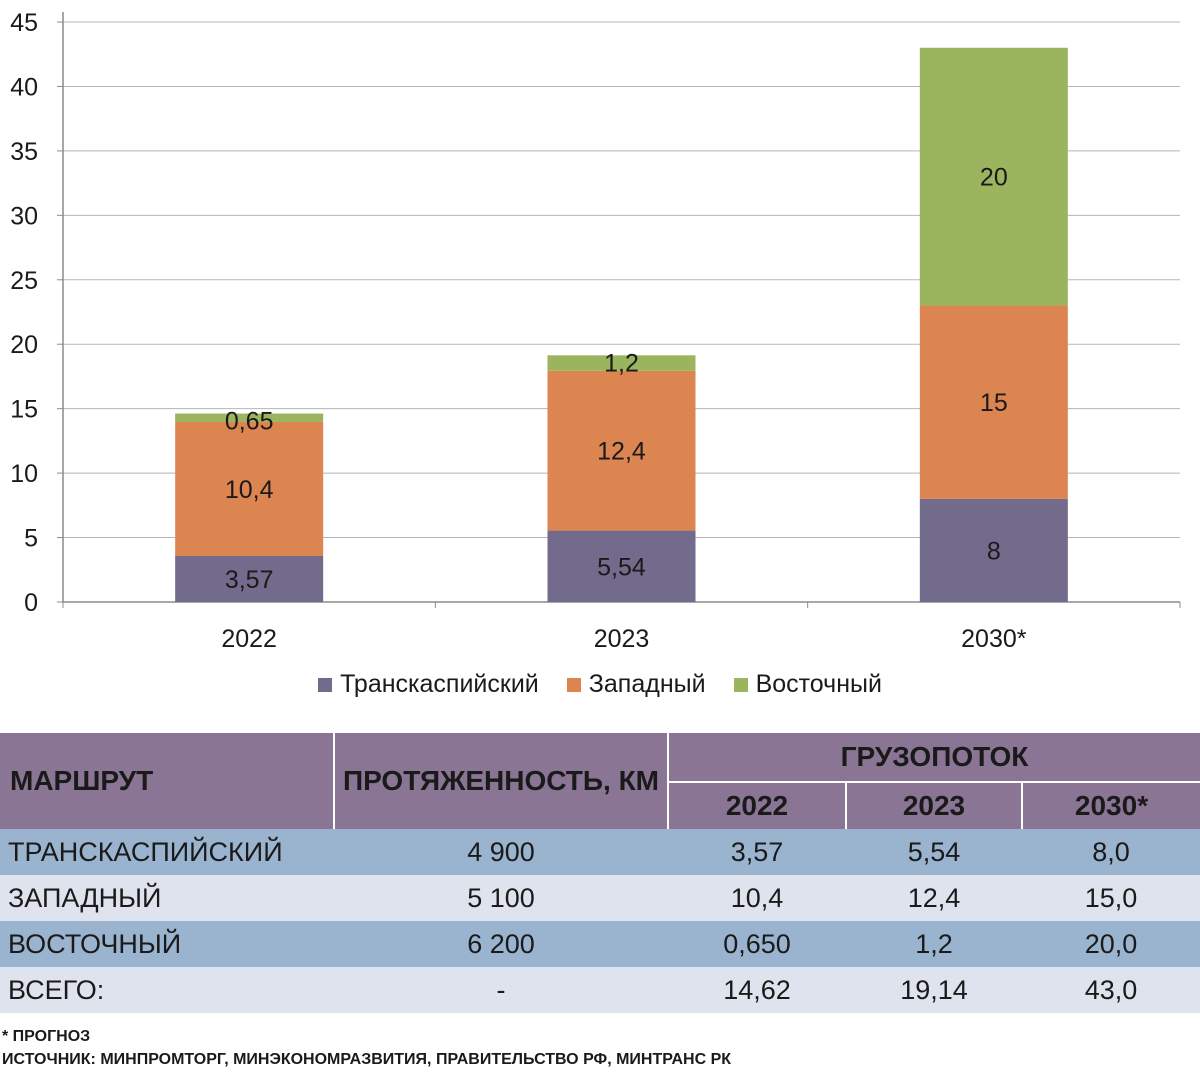 The height and width of the screenshot is (1073, 1200). Describe the element at coordinates (439, 684) in the screenshot. I see `legend-label-transcaspian: Транскаспийский` at that location.